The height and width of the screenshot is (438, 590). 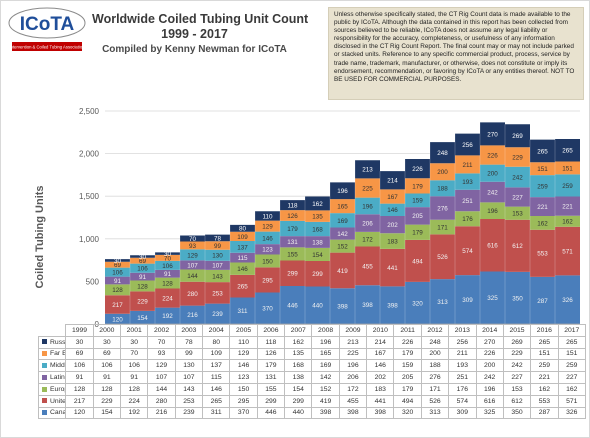 I want to click on data-label: 143, so click(x=217, y=276).